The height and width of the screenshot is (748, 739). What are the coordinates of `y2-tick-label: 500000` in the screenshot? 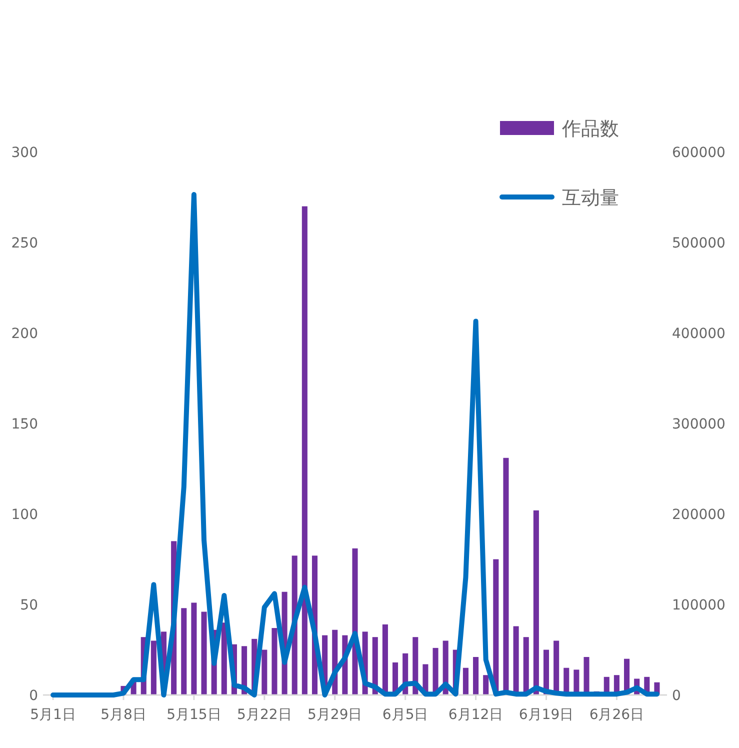 It's located at (699, 244).